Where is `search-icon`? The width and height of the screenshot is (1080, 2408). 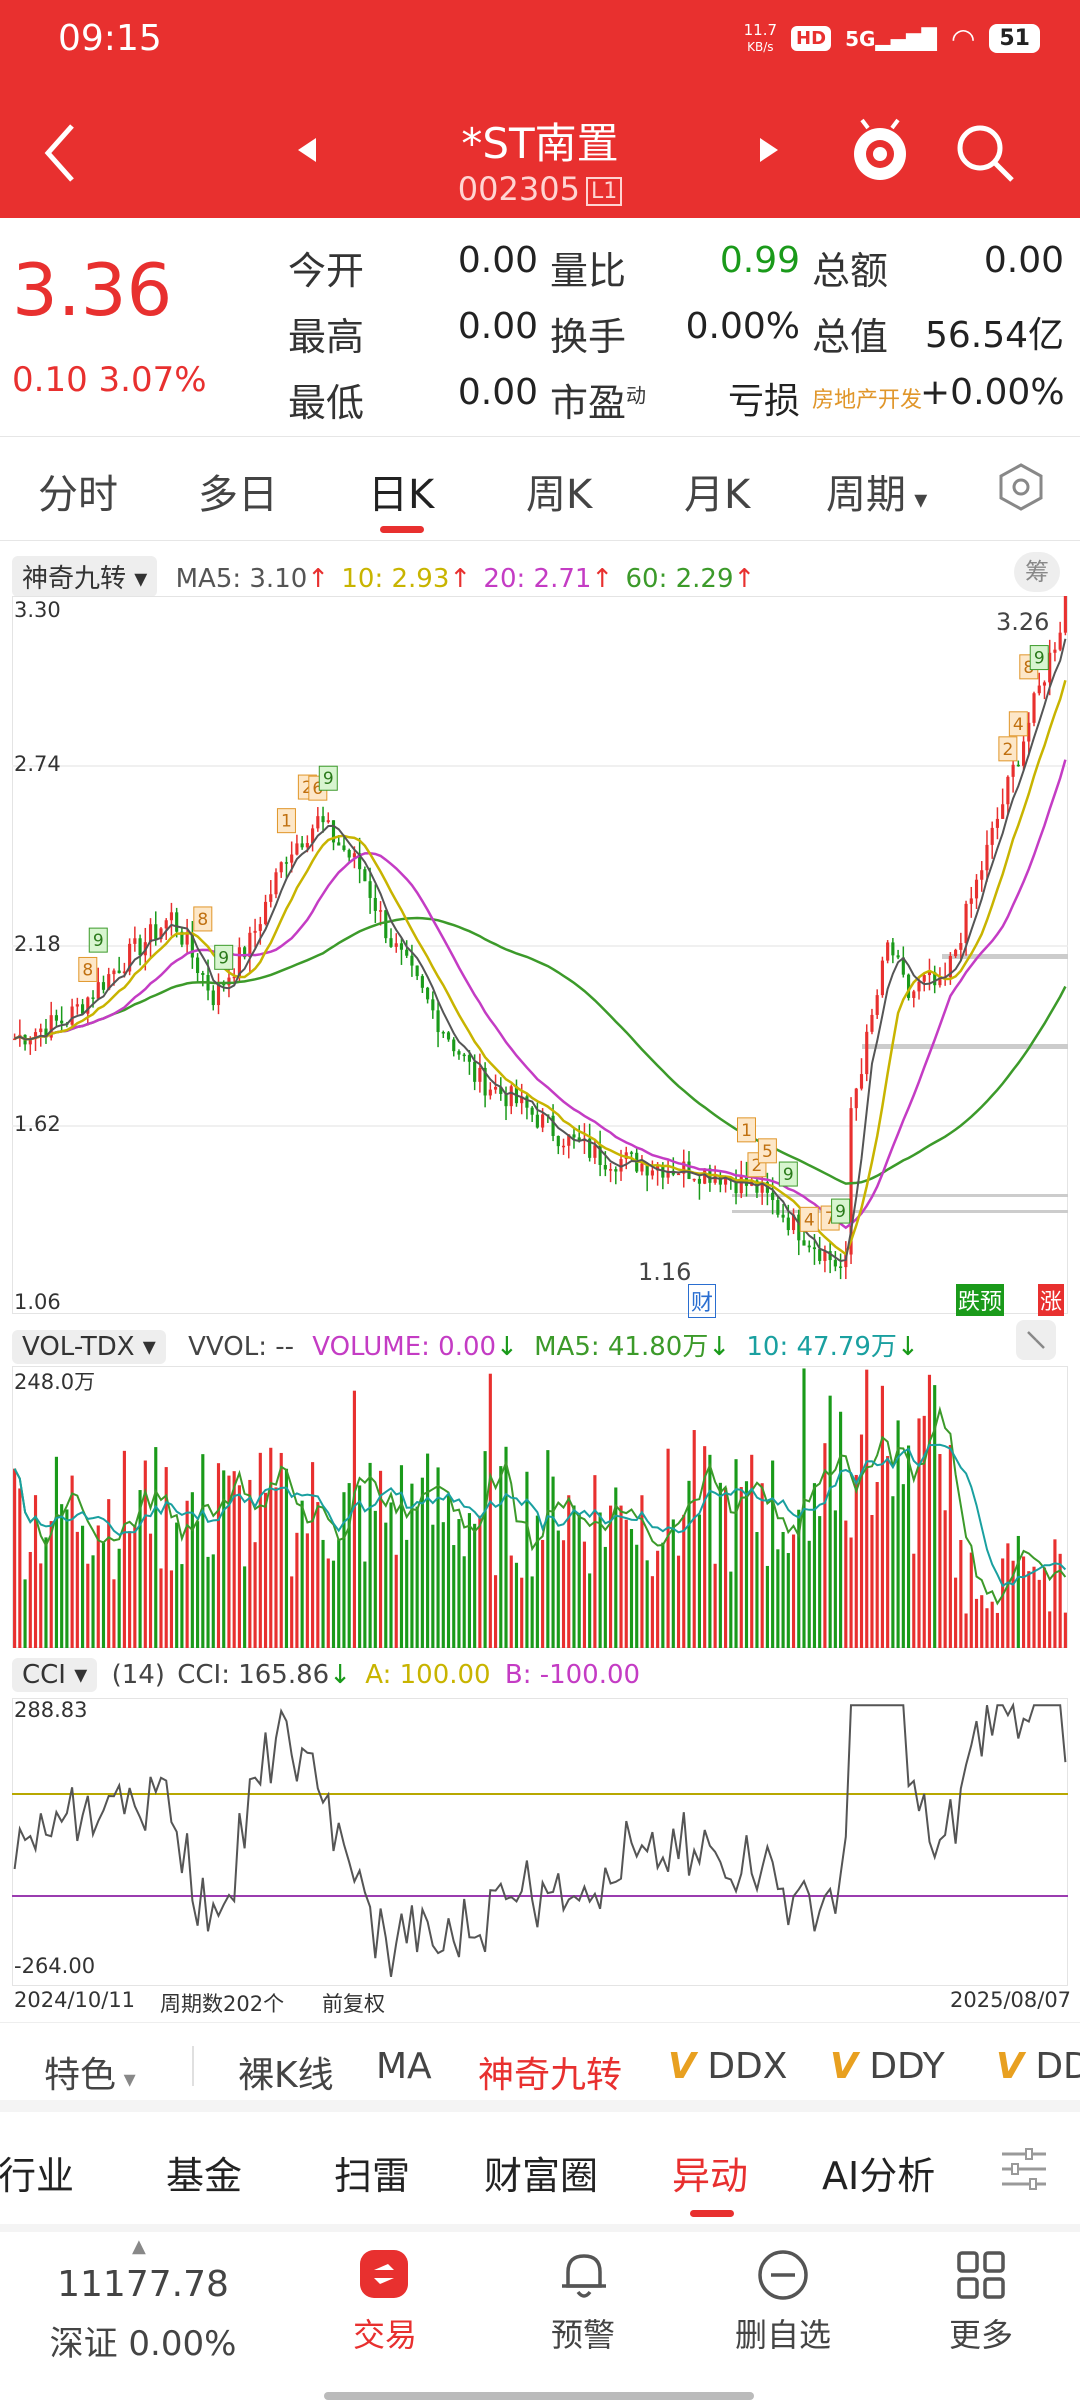
search-icon is located at coordinates (985, 153).